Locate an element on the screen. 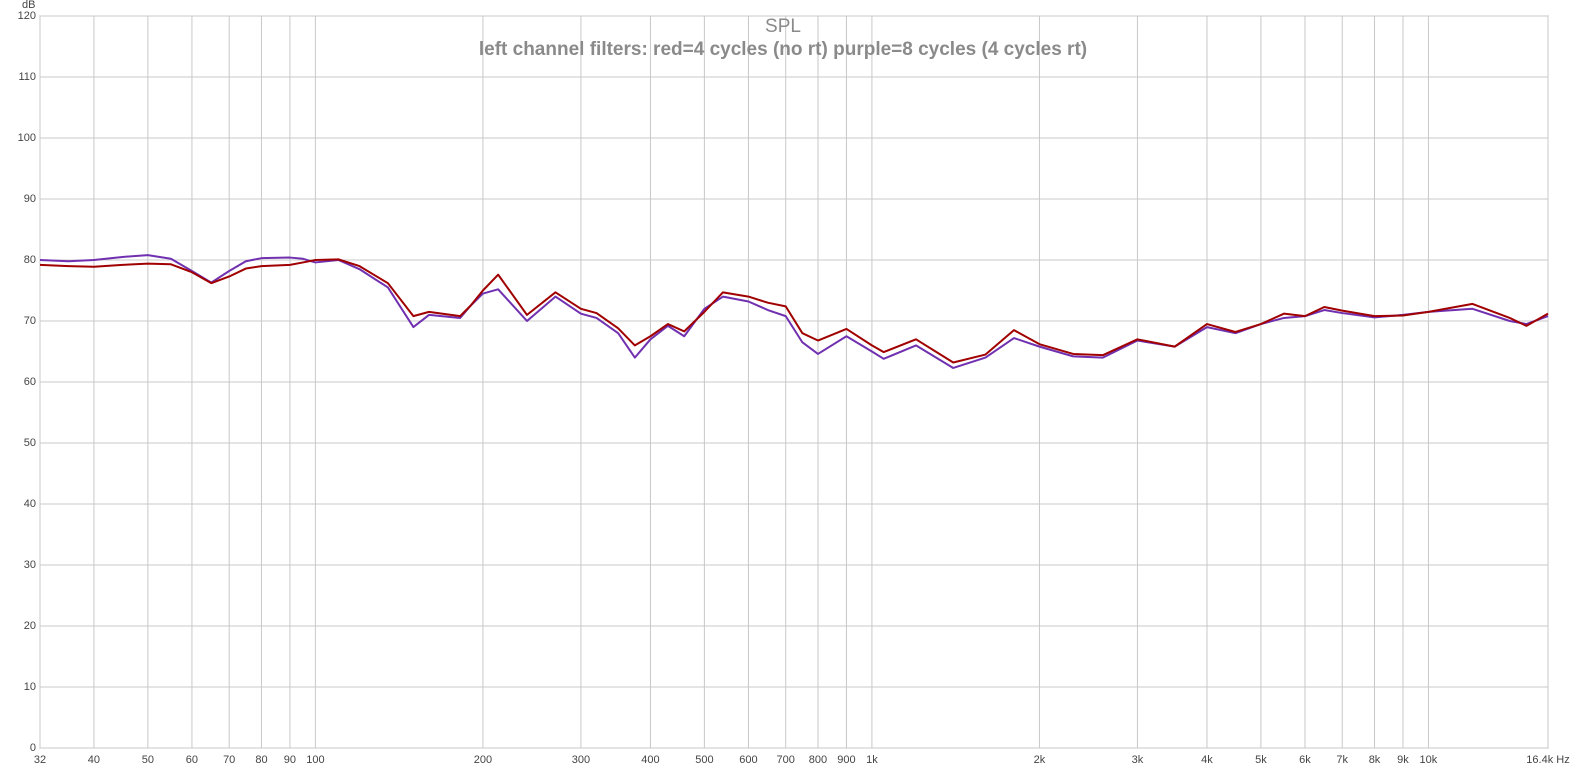  x-tick-label: 10k is located at coordinates (1429, 760).